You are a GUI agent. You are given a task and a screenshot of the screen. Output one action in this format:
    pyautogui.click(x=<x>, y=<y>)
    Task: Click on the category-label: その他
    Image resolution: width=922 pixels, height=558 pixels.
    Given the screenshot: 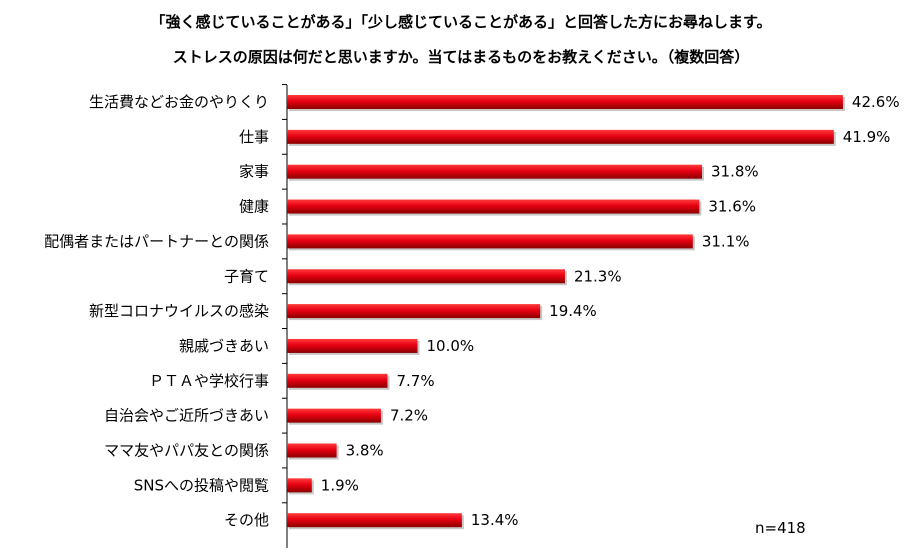 What is the action you would take?
    pyautogui.click(x=246, y=520)
    